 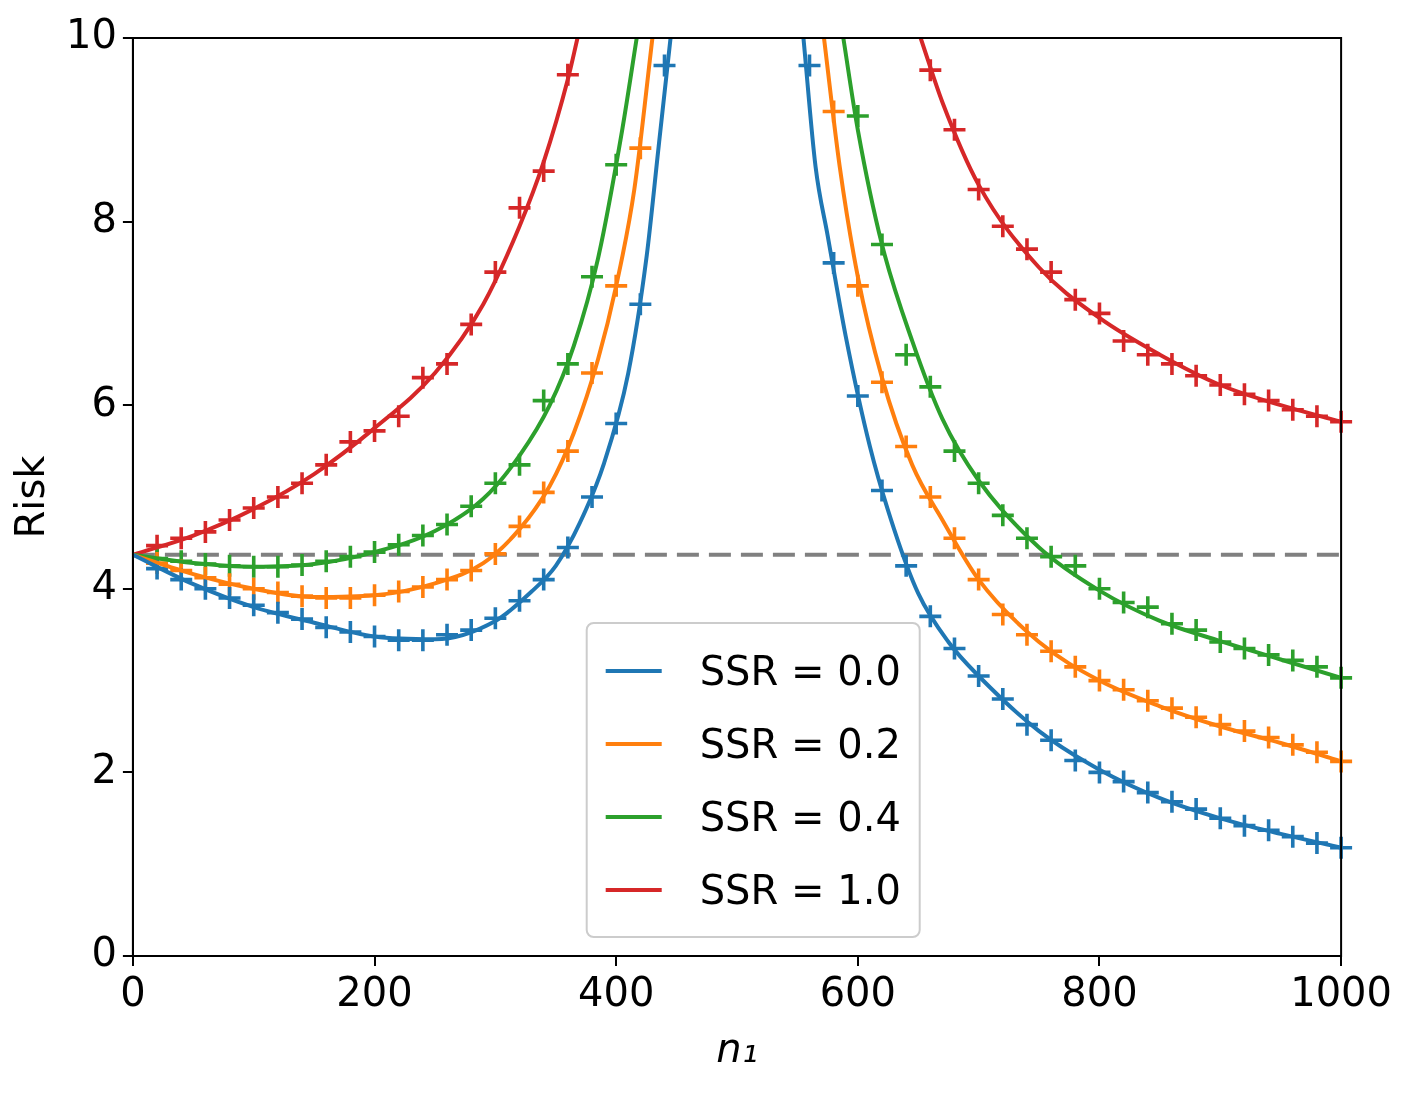 I want to click on y-axis-title: Risk, so click(x=30, y=496).